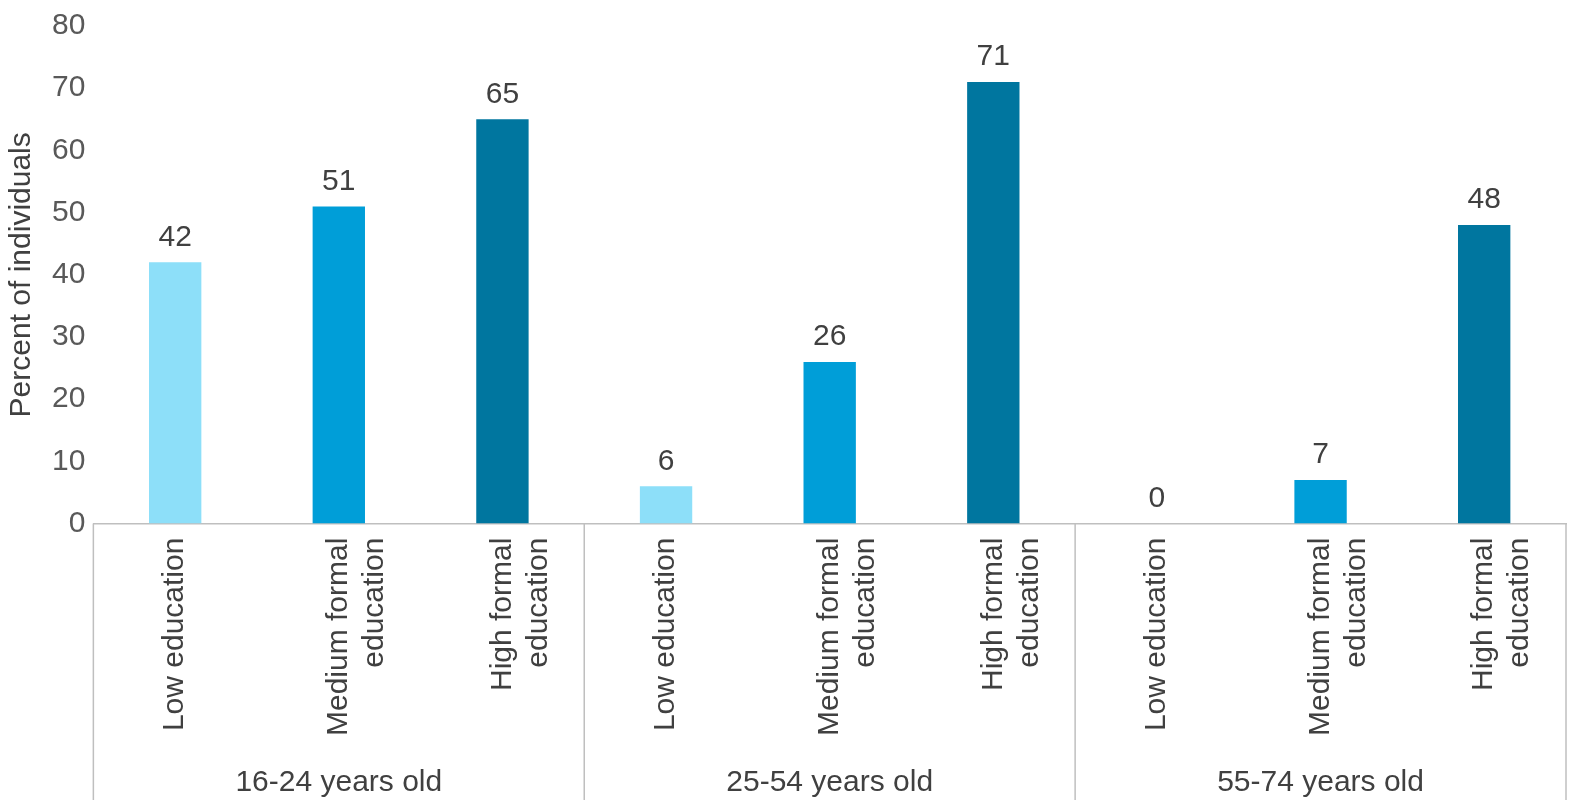 The width and height of the screenshot is (1596, 800). Describe the element at coordinates (339, 179) in the screenshot. I see `data-label: 51` at that location.